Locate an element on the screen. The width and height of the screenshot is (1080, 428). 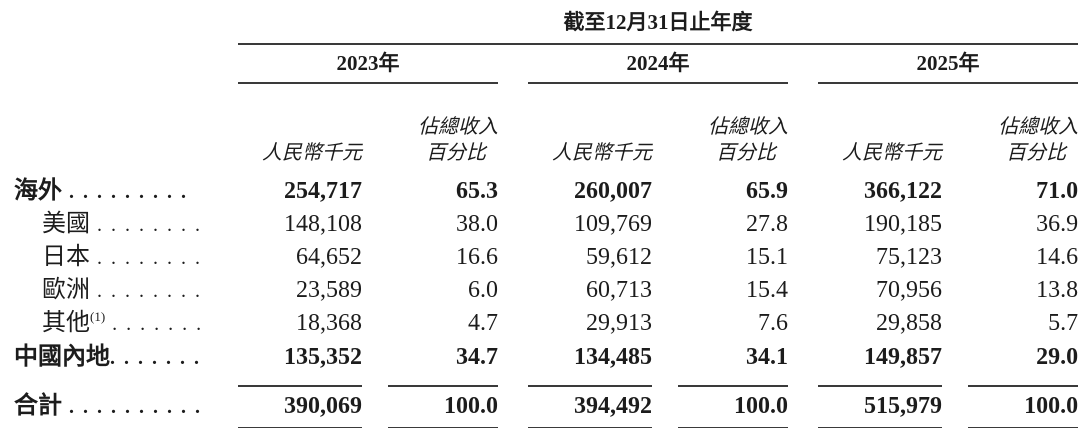
row-label-cell: 其他(1) . . . . . . . is located at coordinates (119, 322).